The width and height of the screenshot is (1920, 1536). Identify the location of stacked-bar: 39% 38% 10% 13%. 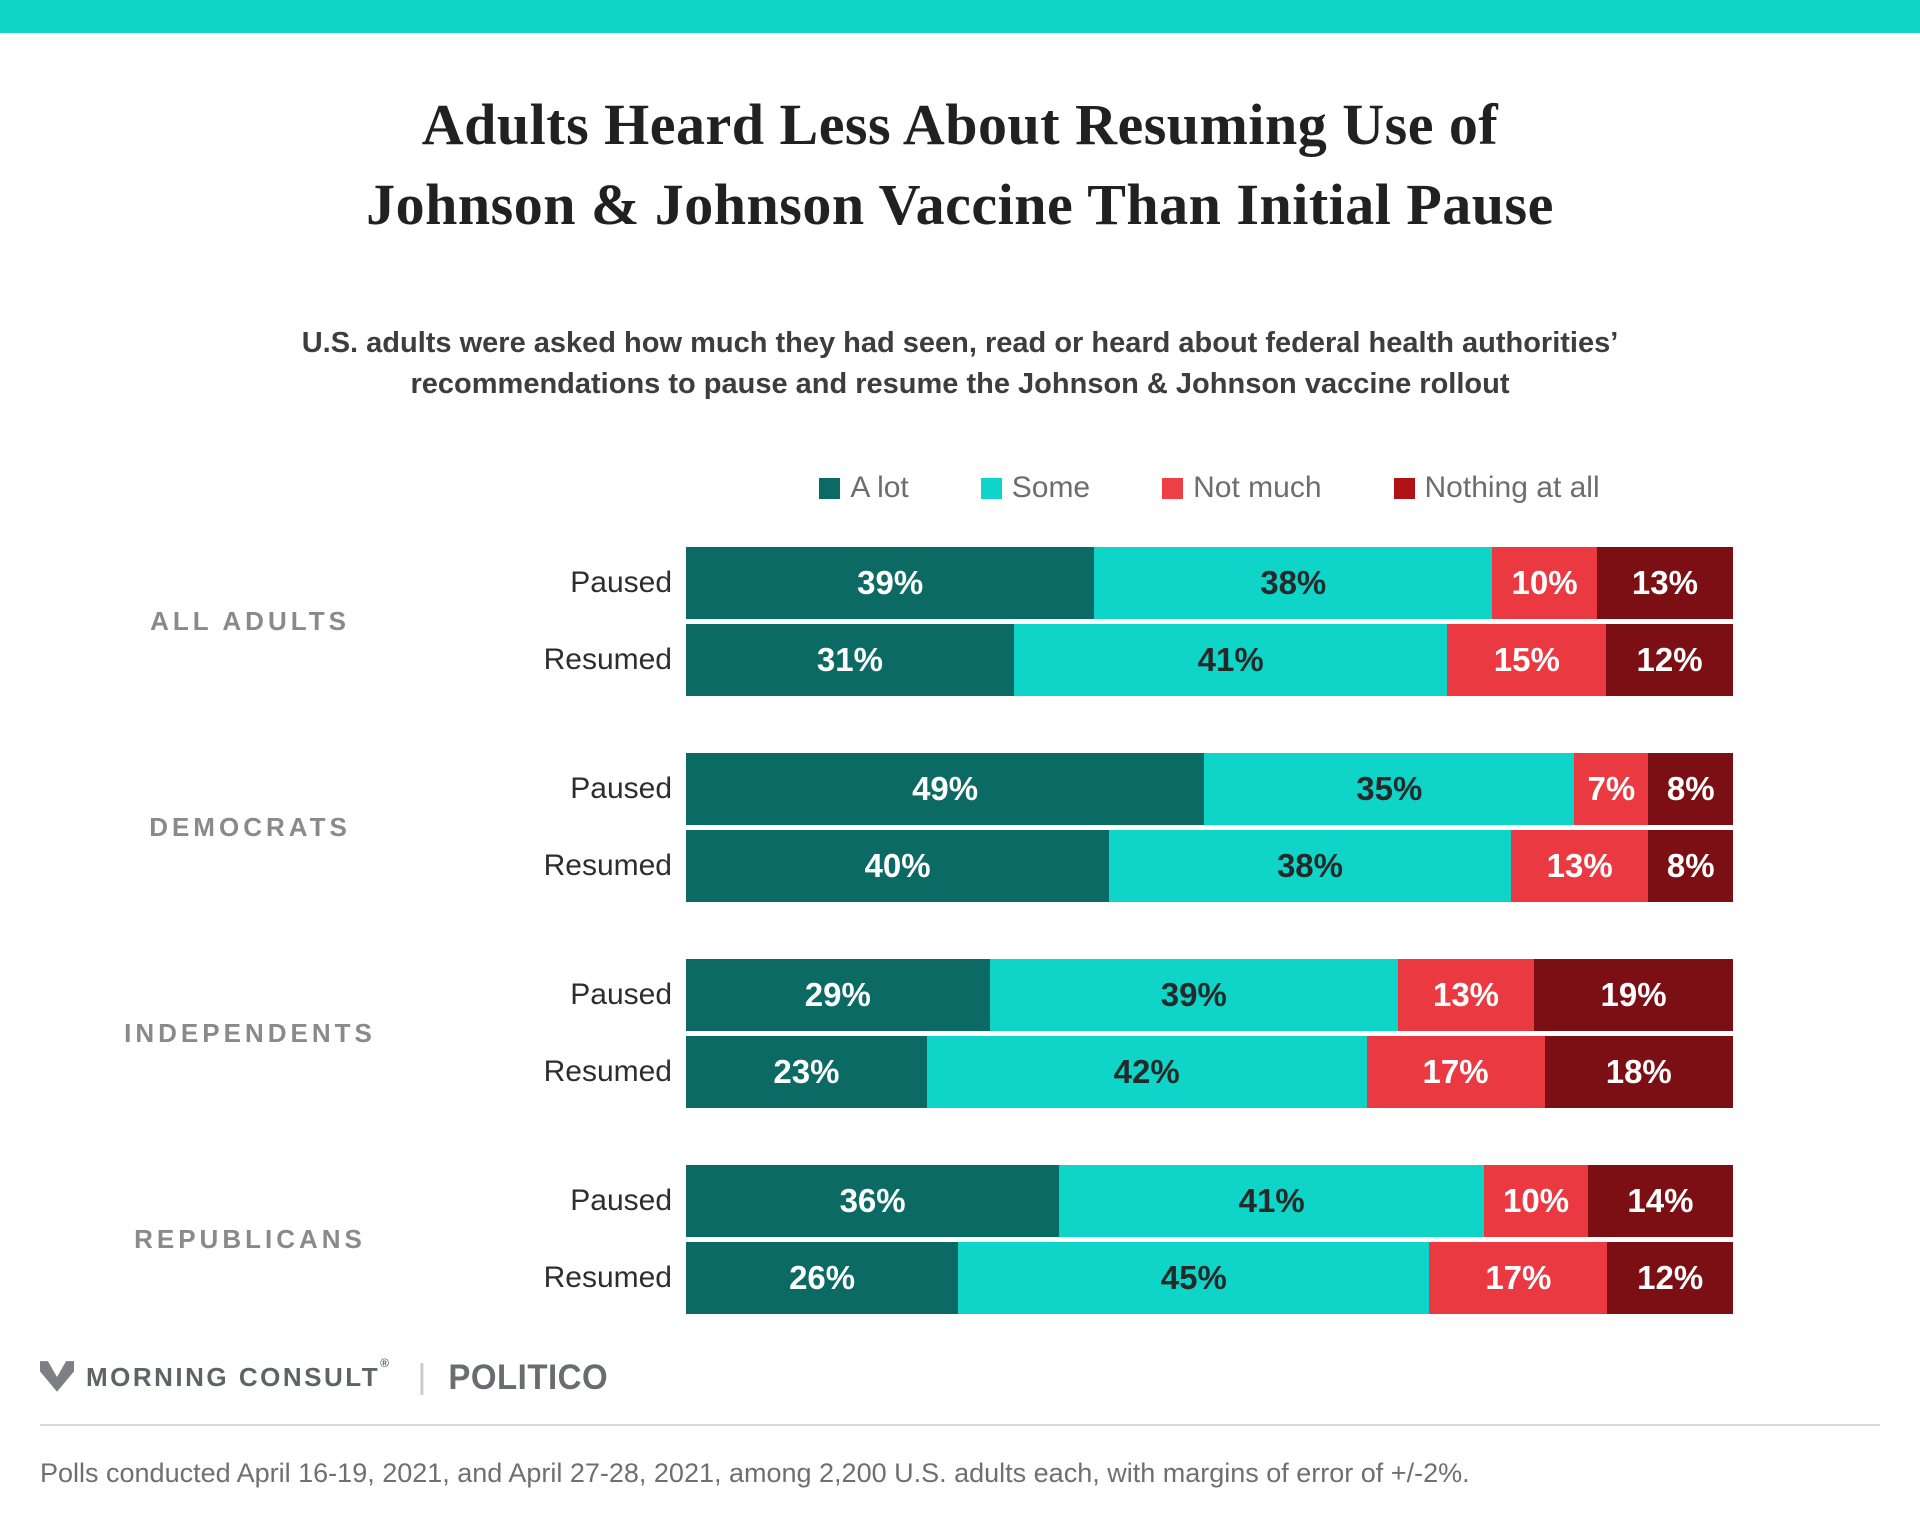
(1209, 583).